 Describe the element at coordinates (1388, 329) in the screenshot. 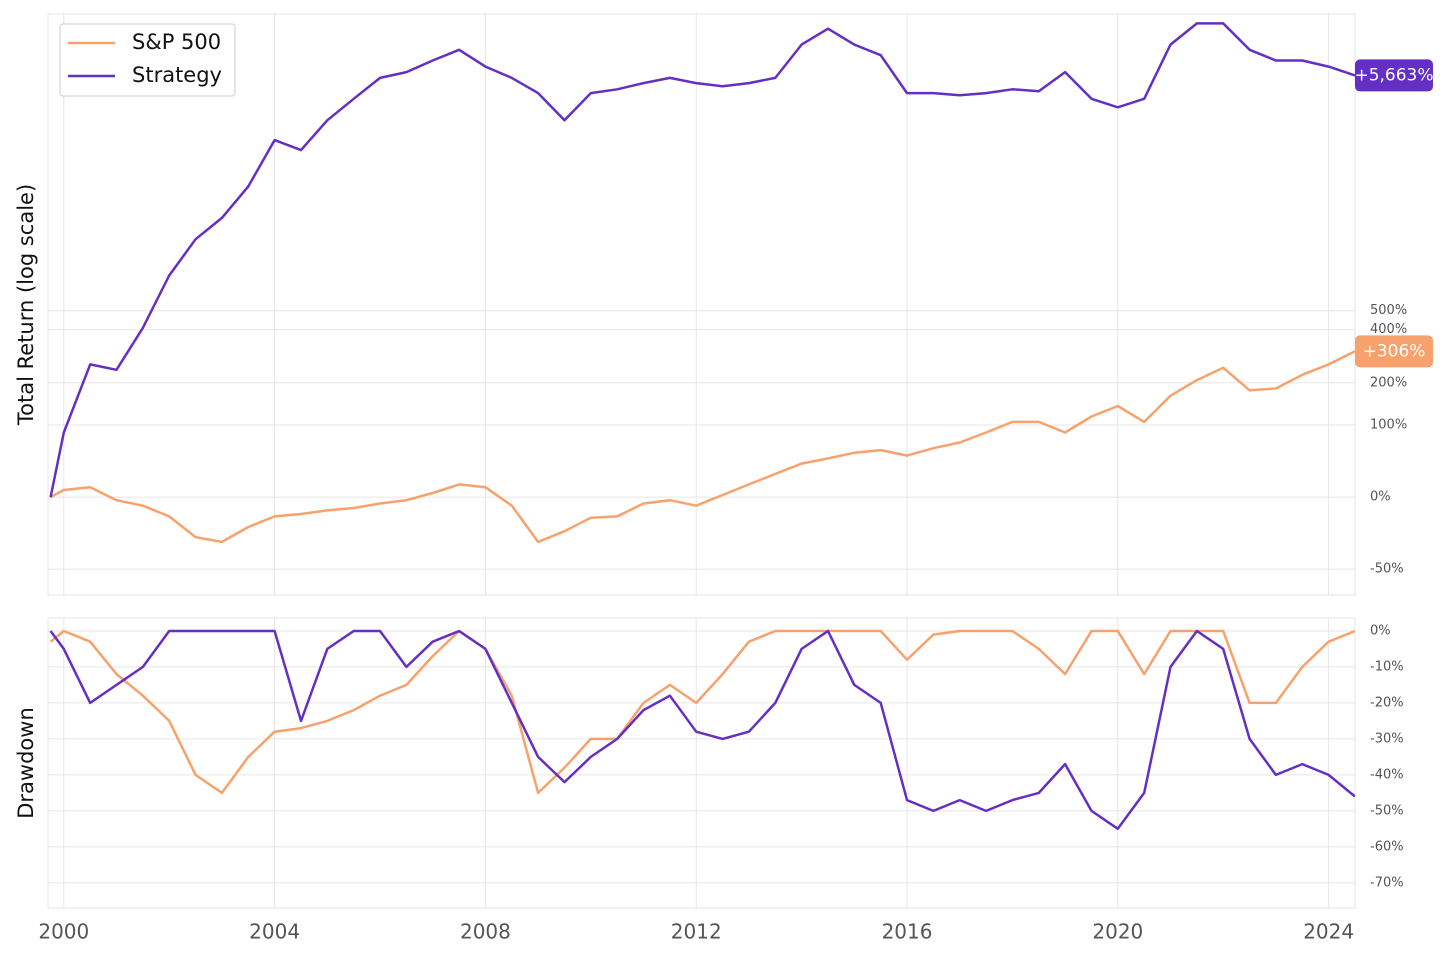

I see `y-tick-label: 400%` at that location.